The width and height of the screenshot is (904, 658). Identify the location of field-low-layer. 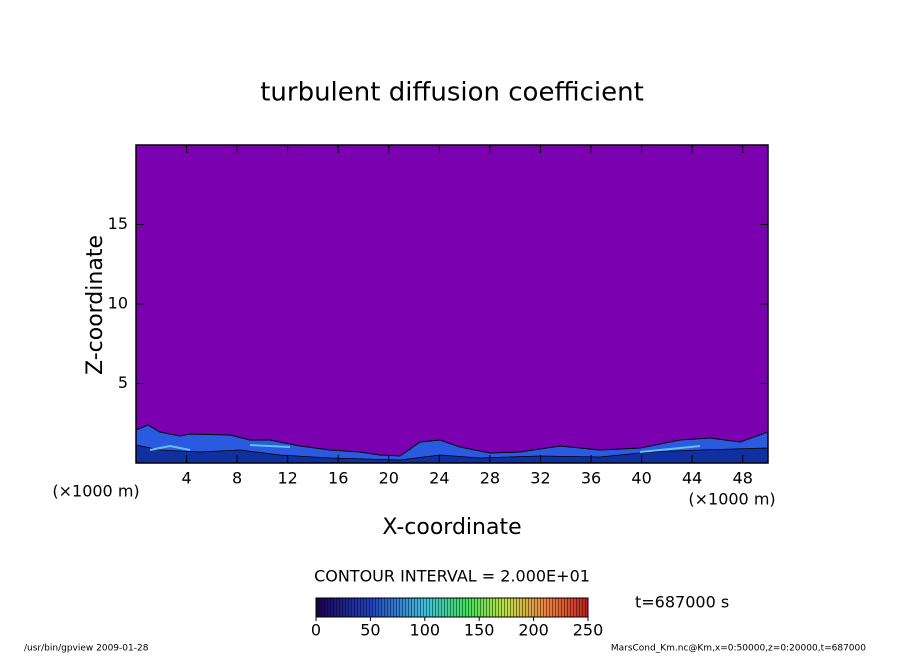
(452, 444).